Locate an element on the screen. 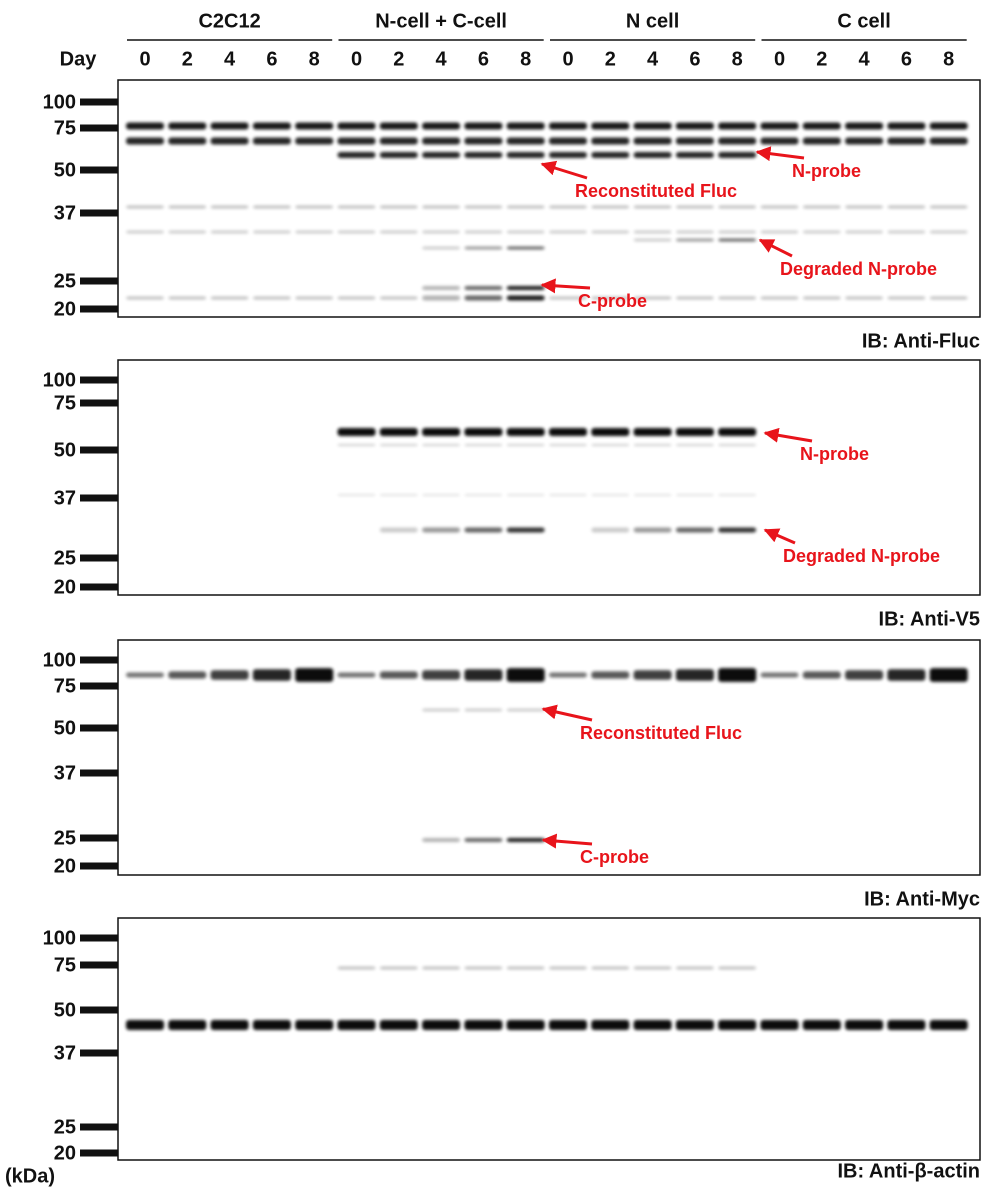 The height and width of the screenshot is (1191, 987). group-label: C cell is located at coordinates (863, 21).